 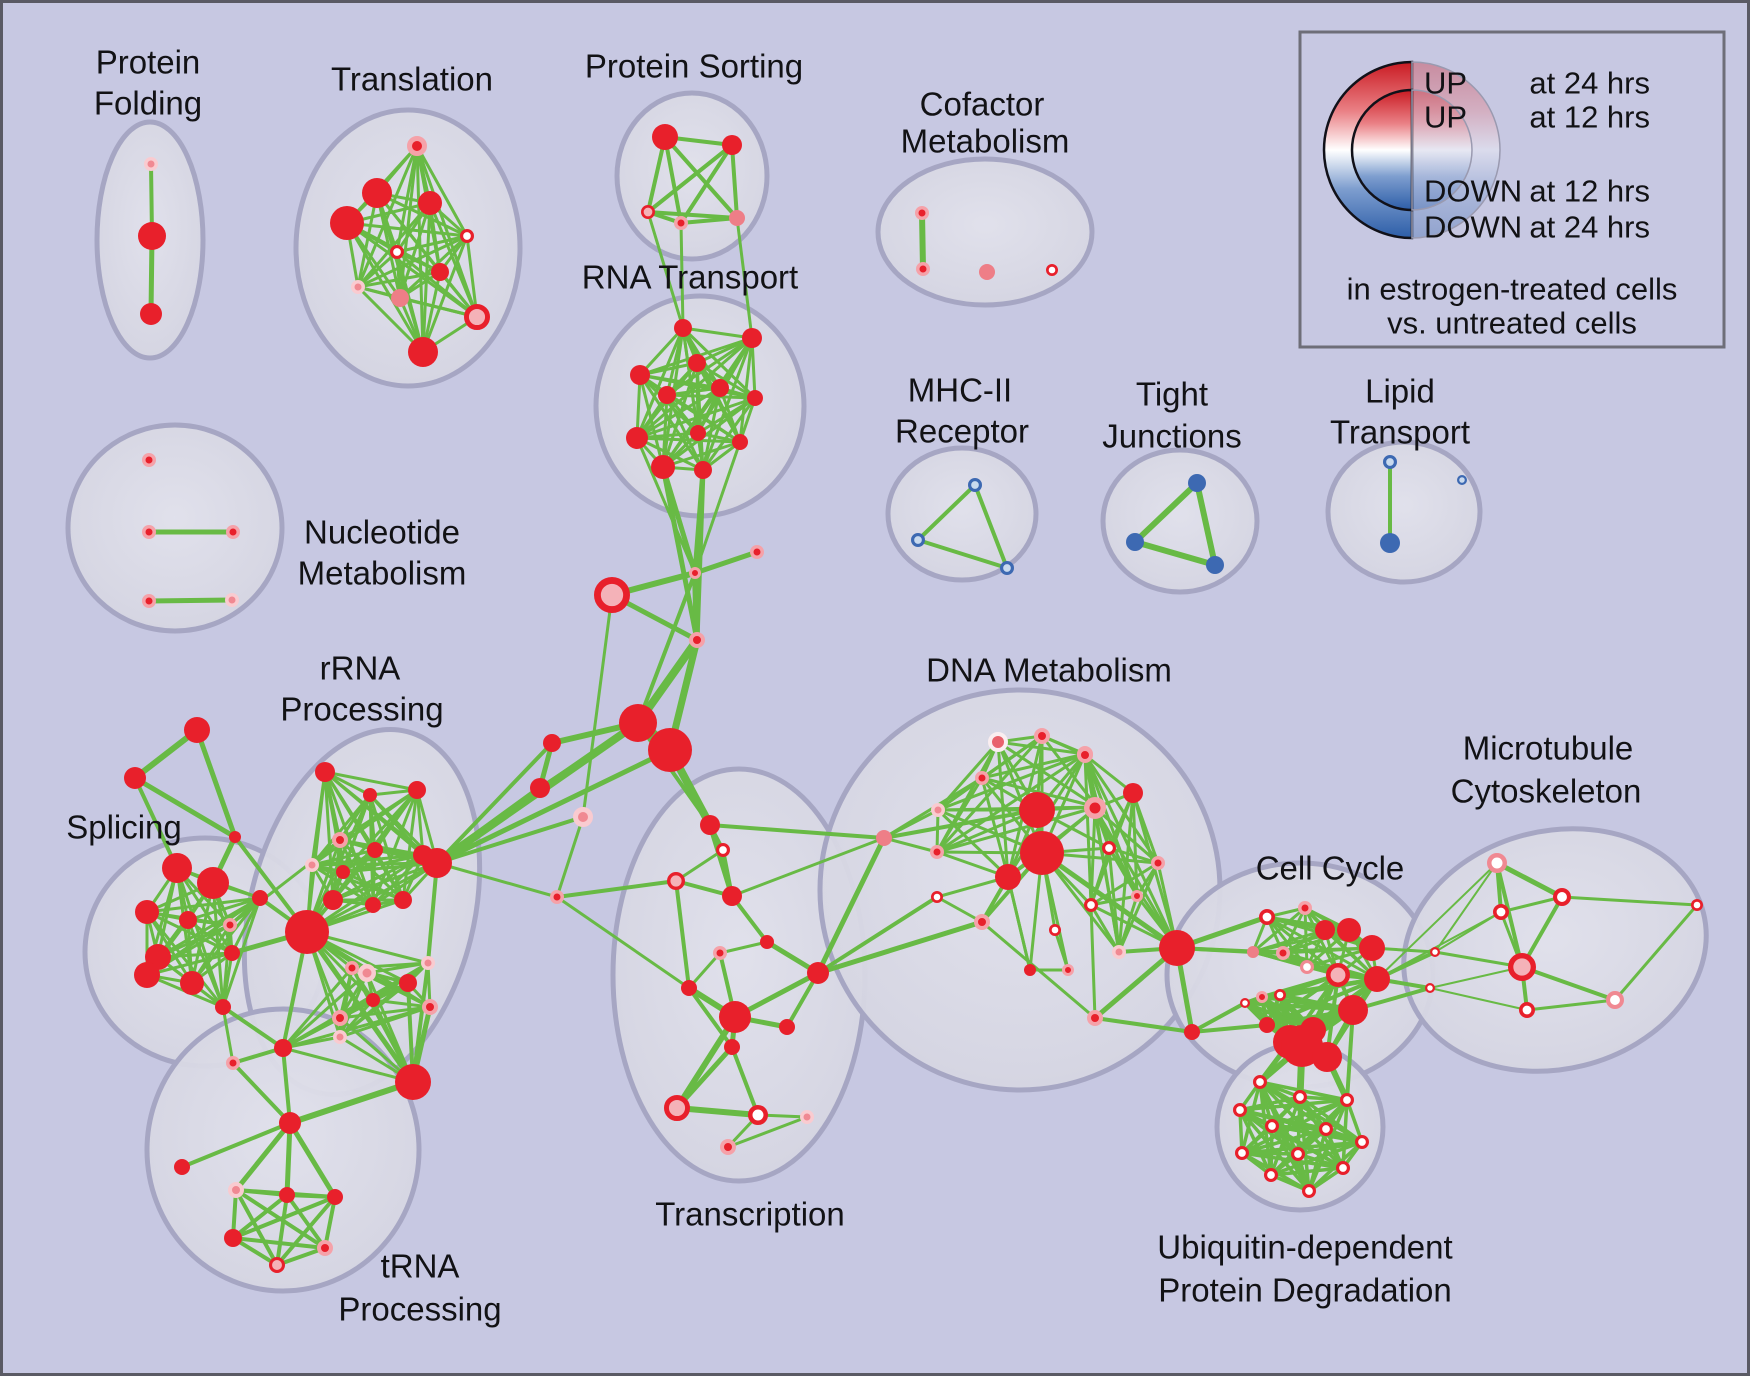 What do you see at coordinates (340, 1037) in the screenshot?
I see `node-rr23` at bounding box center [340, 1037].